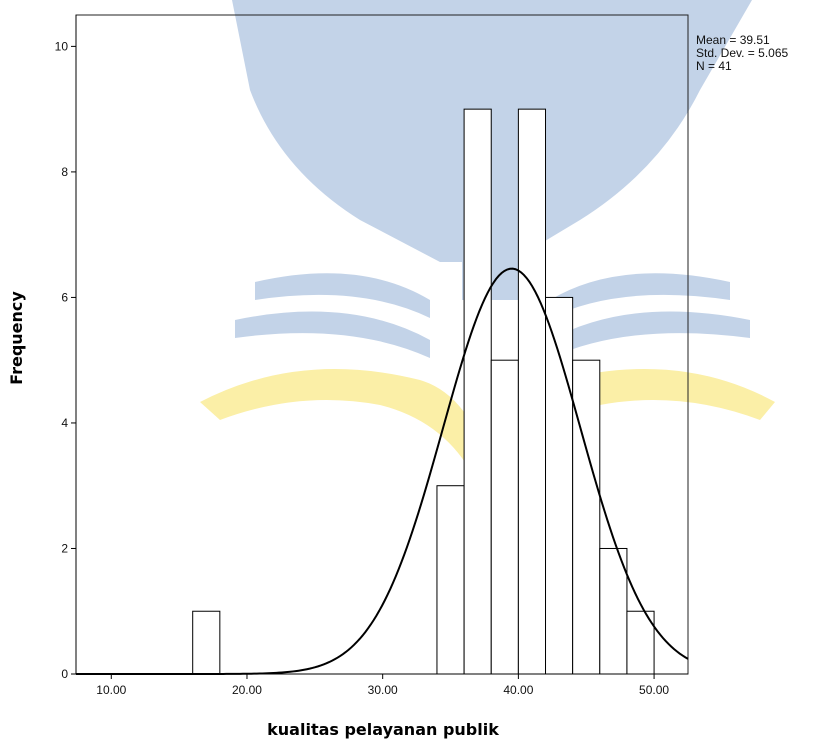  Describe the element at coordinates (16, 338) in the screenshot. I see `y-axis-title: Frequency` at that location.